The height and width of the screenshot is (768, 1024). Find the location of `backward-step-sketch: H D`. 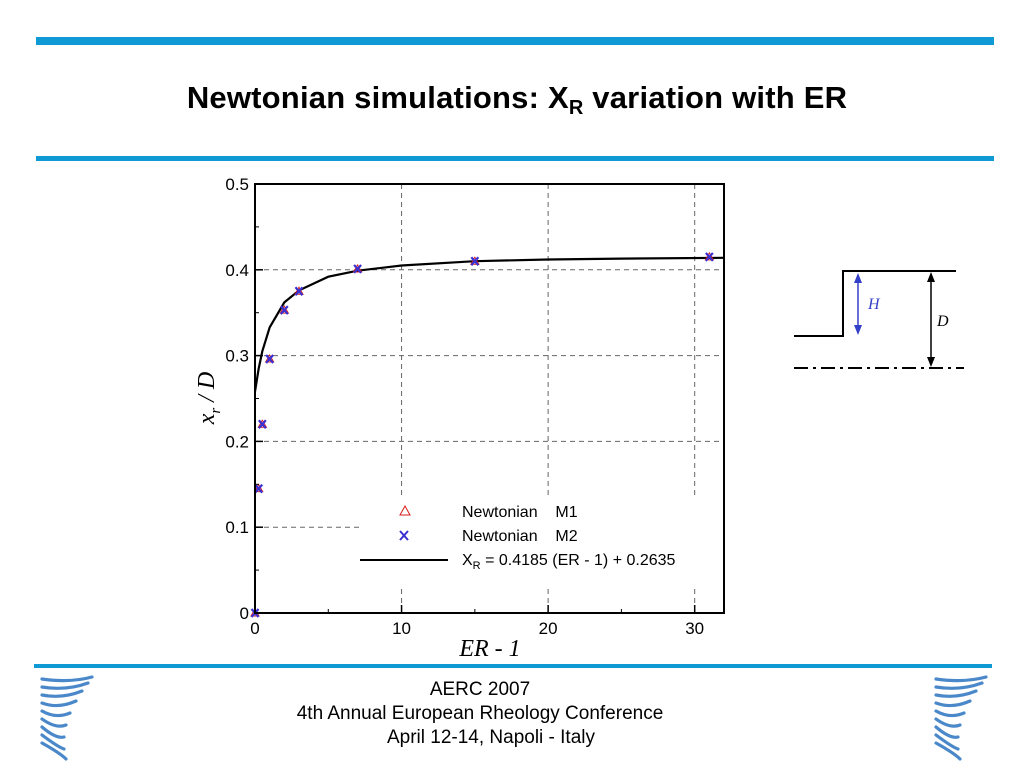

backward-step-sketch: H D is located at coordinates (879, 319).